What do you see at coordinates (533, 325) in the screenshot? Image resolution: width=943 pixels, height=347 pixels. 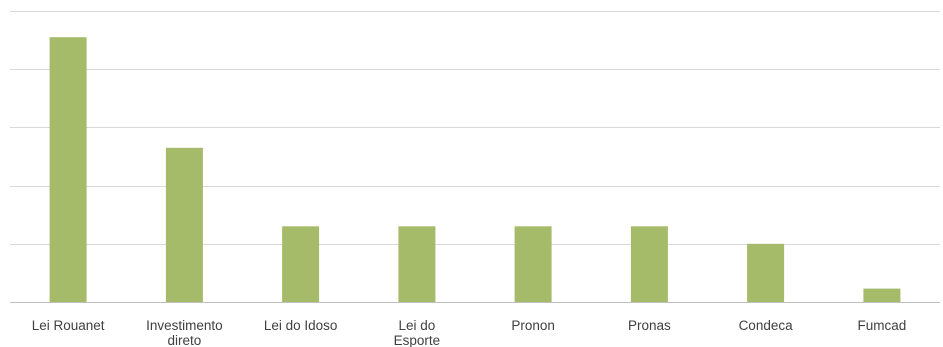 I see `category-label: Pronon` at bounding box center [533, 325].